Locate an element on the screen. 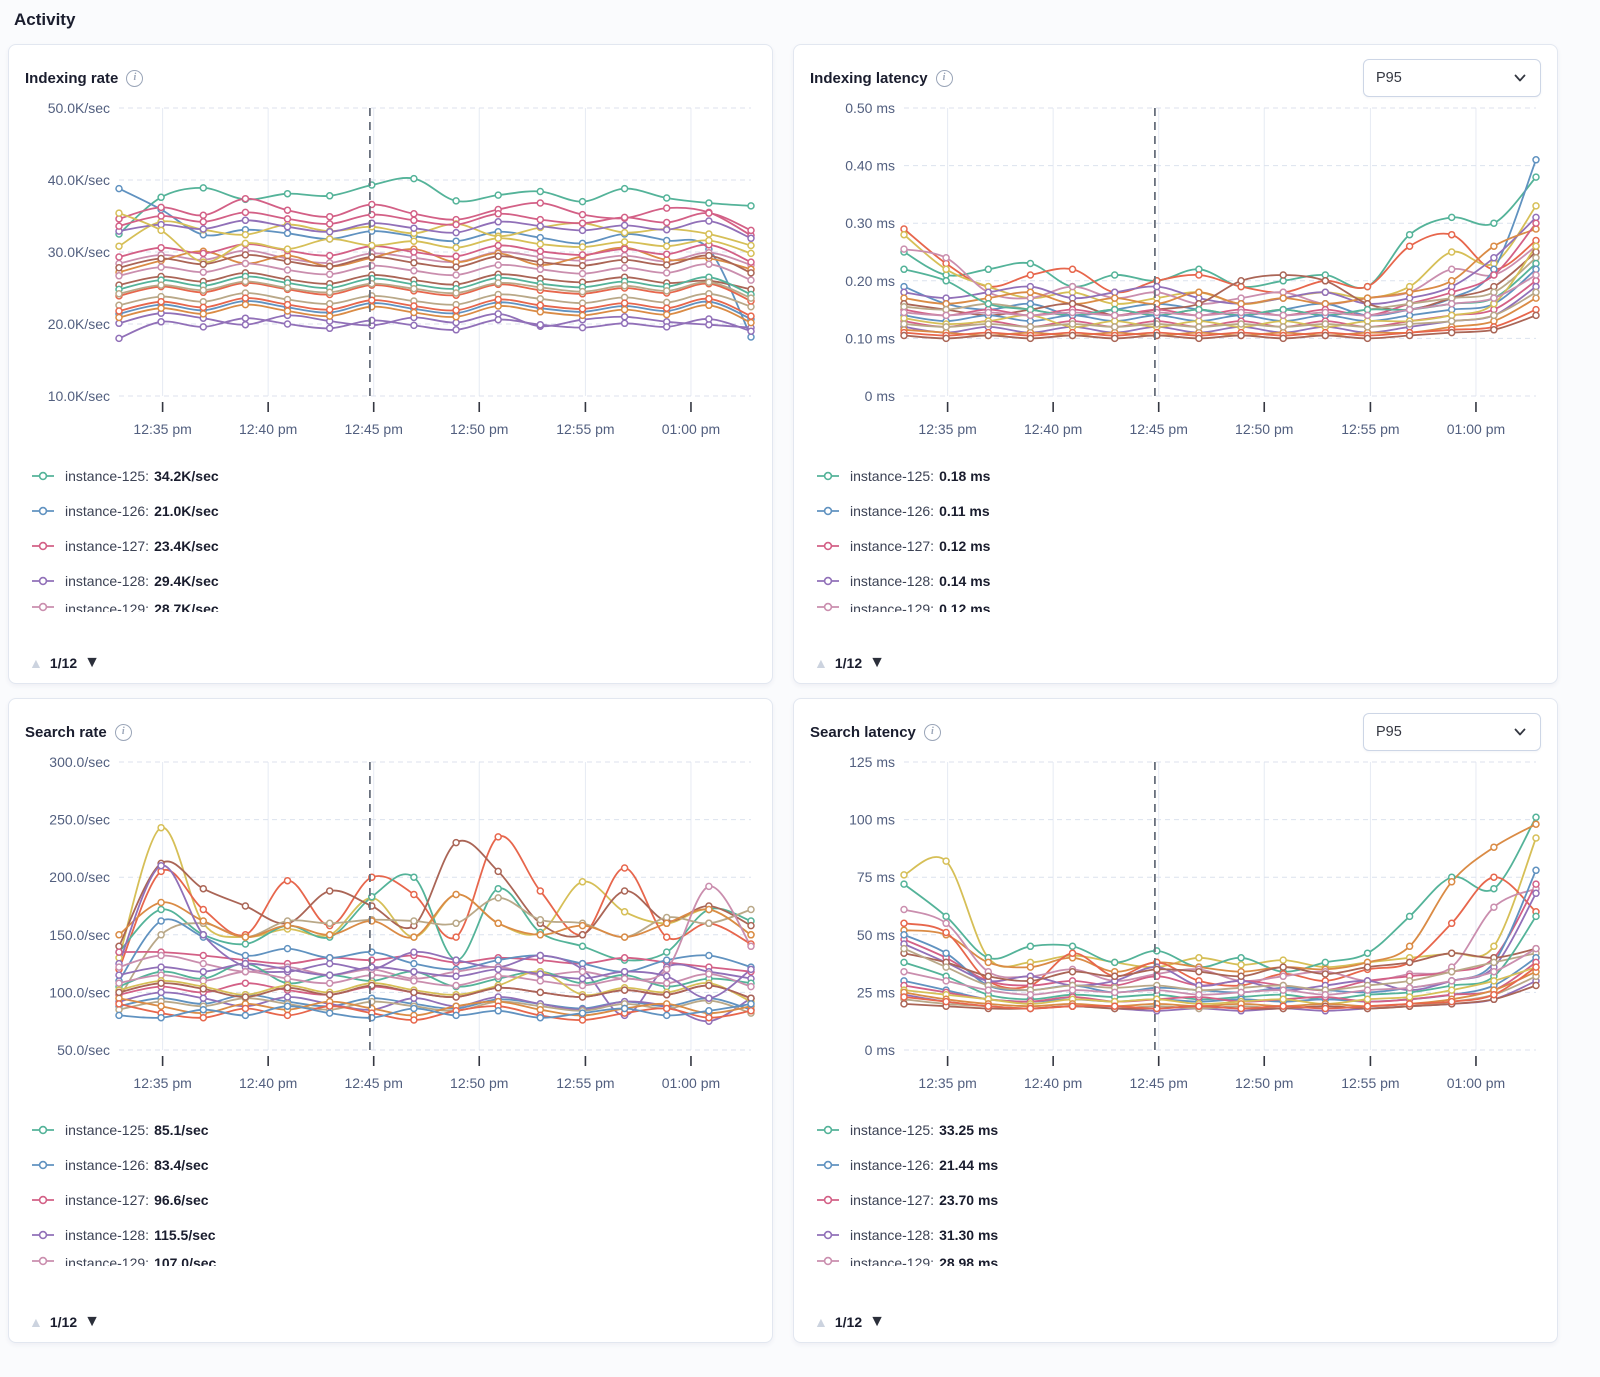 The height and width of the screenshot is (1377, 1600). legend-item: instance-129: 28.7K/sec is located at coordinates (393, 605).